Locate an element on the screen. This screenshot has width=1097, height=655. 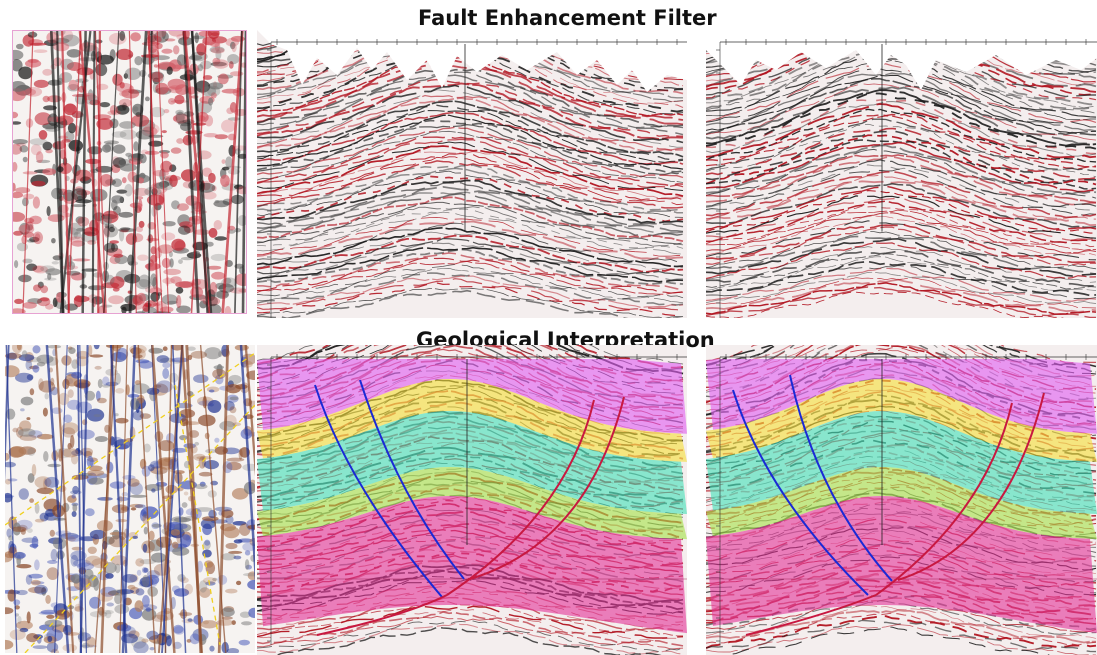
time-slice-bottom is located at coordinates (130, 499).